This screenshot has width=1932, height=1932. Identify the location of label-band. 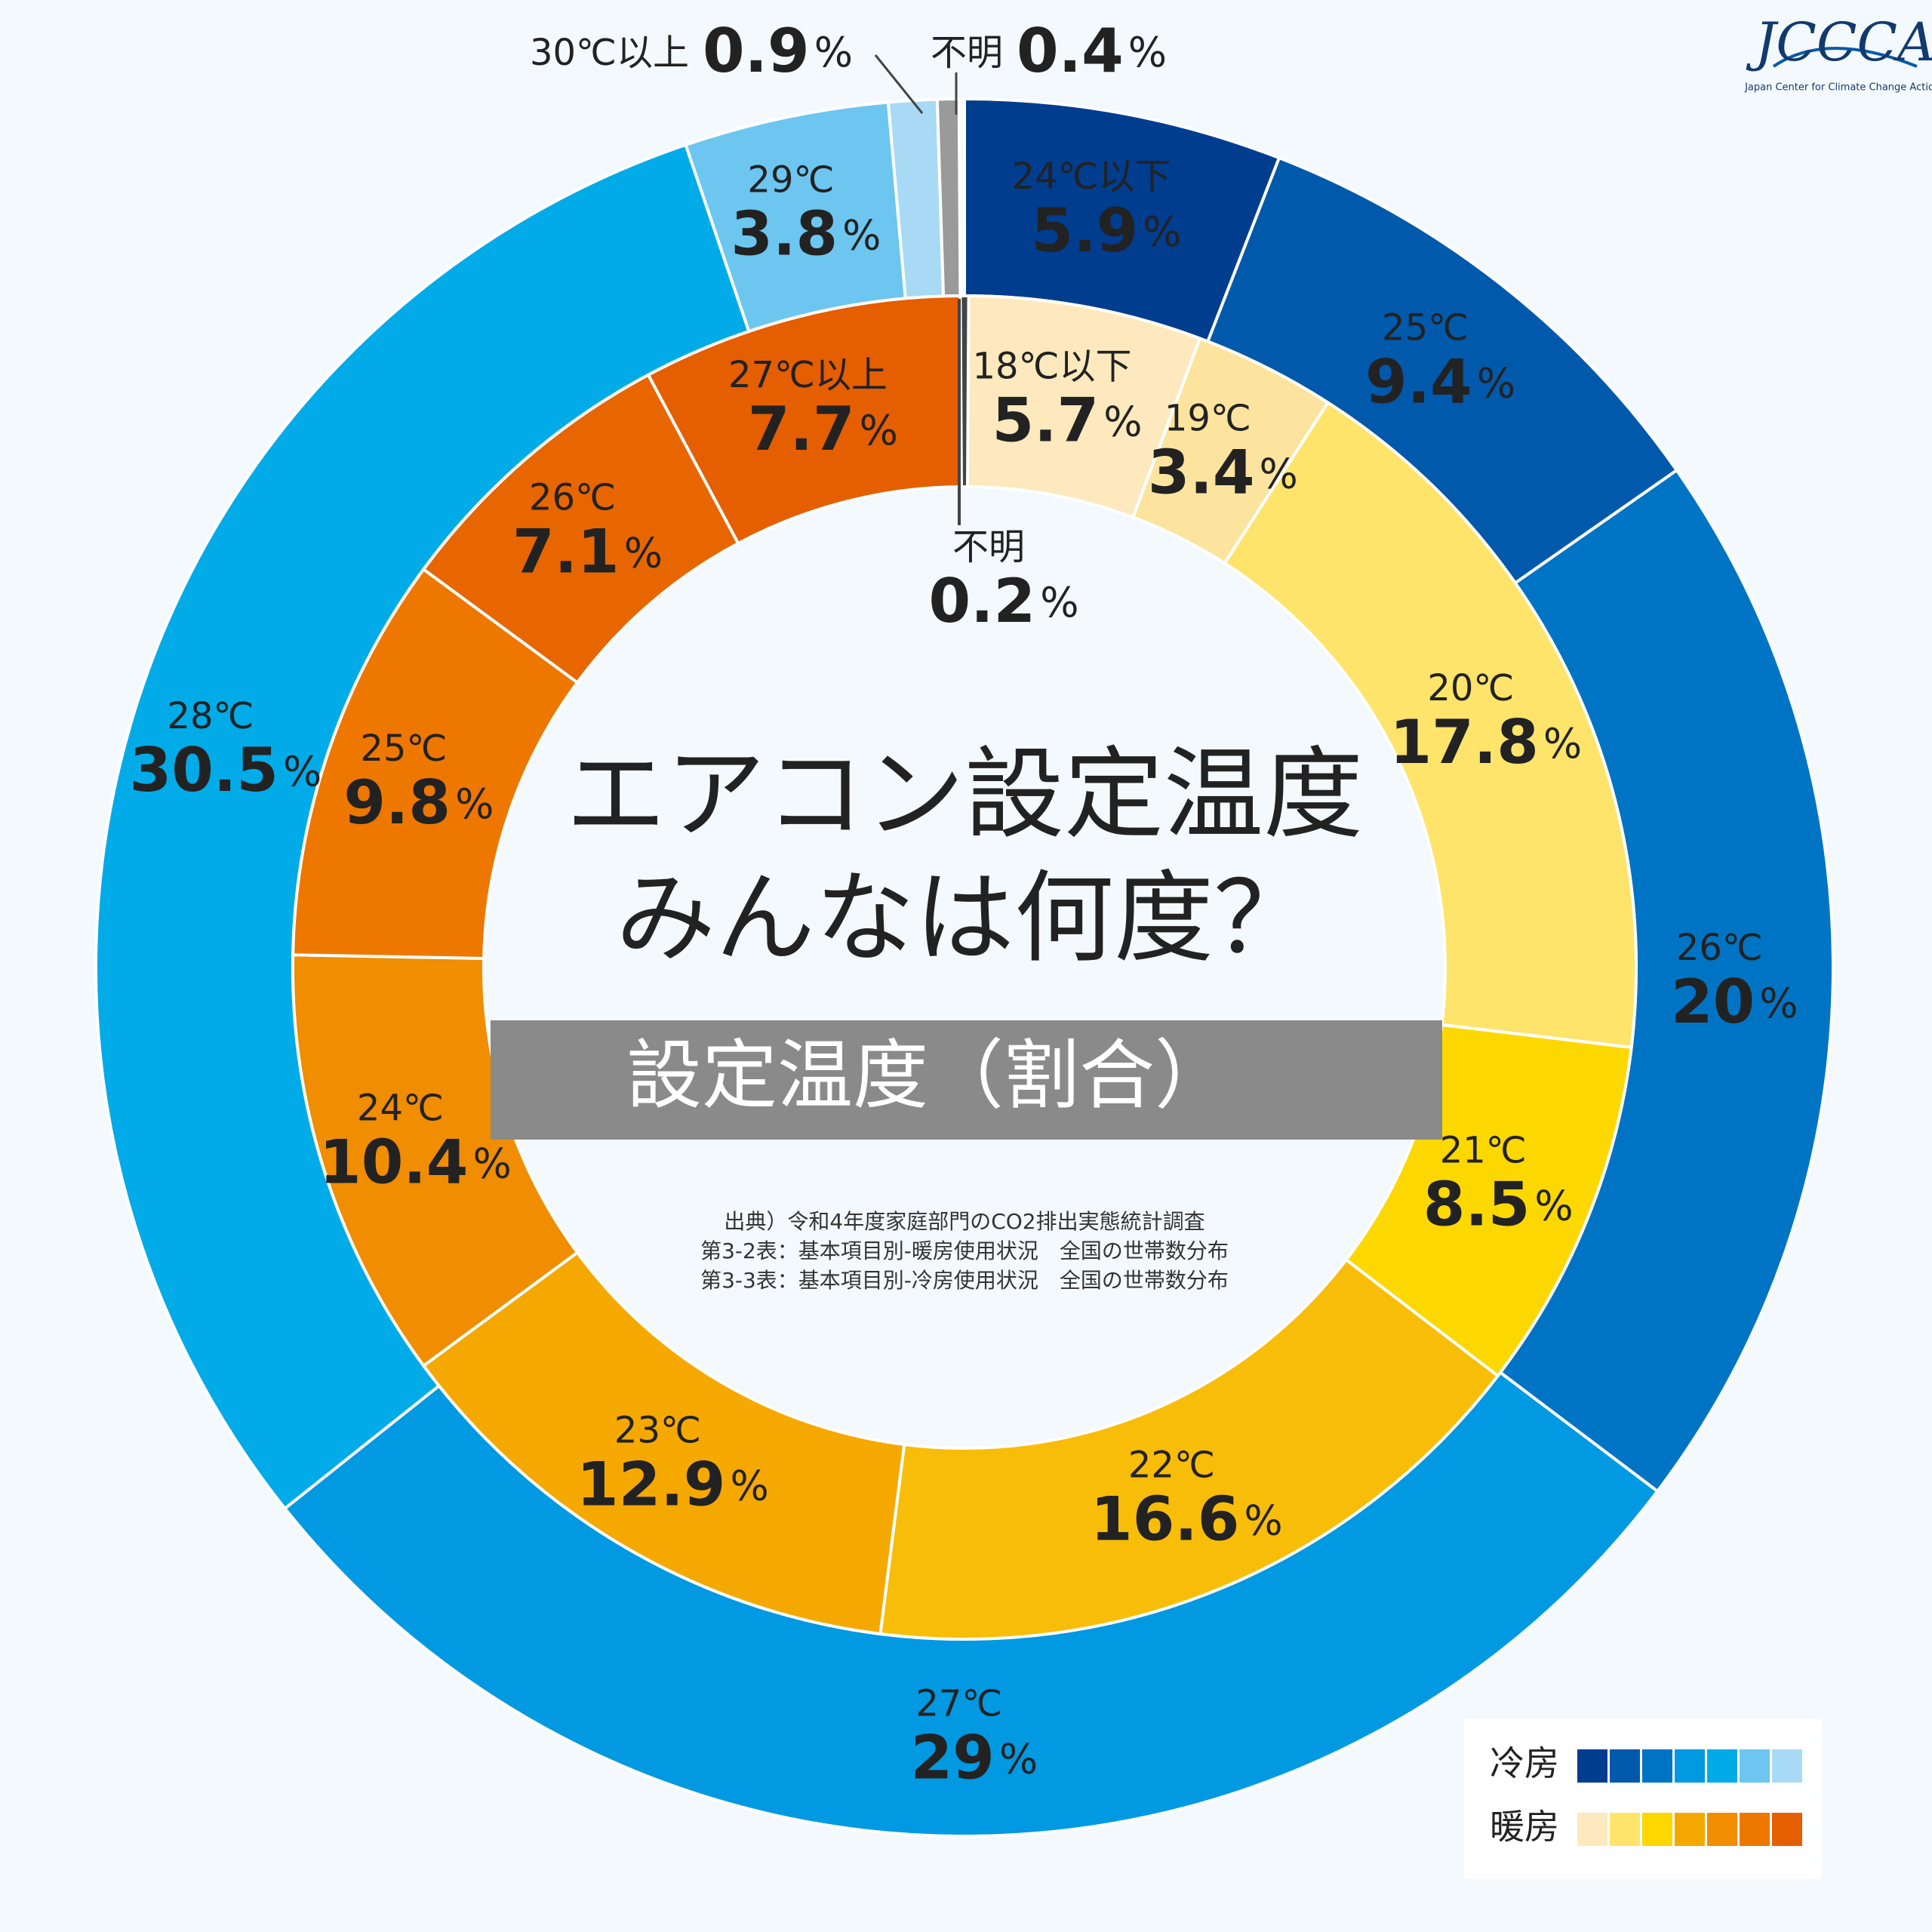
(966, 1080).